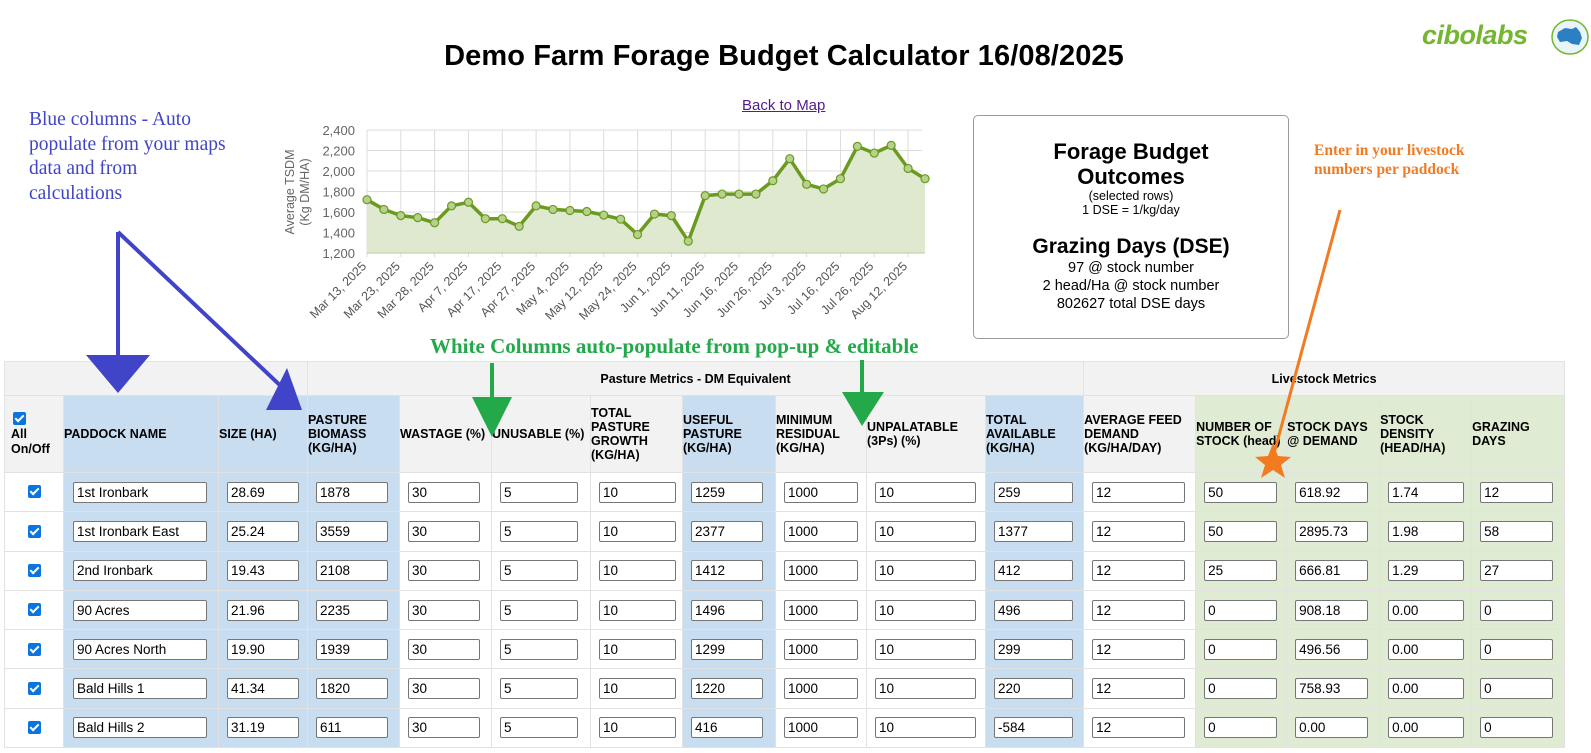 This screenshot has height=753, width=1591. What do you see at coordinates (727, 649) in the screenshot?
I see `useful-pasture-input: 1299` at bounding box center [727, 649].